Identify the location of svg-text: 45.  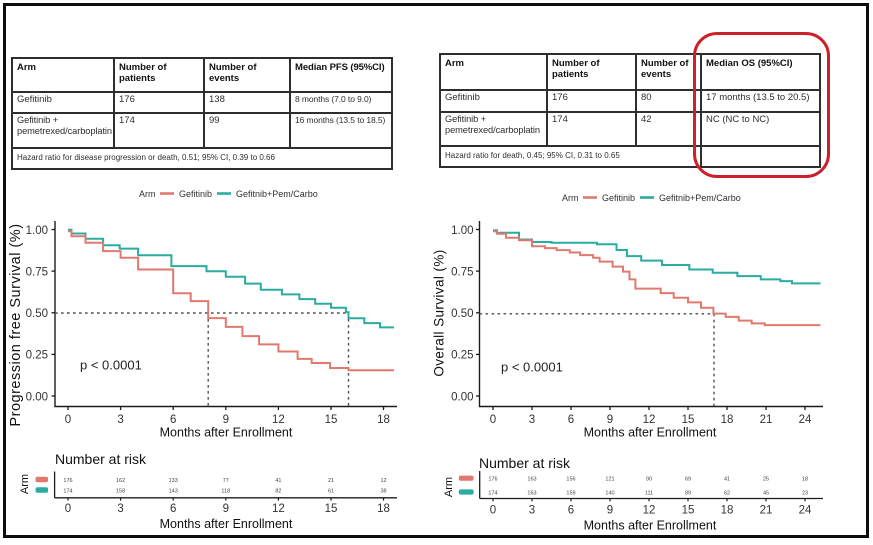
(766, 494).